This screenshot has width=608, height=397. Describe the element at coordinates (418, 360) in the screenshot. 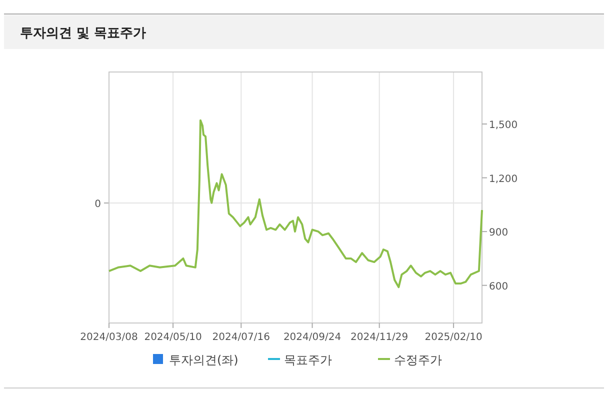

I see `legend-label: 수정주가` at that location.